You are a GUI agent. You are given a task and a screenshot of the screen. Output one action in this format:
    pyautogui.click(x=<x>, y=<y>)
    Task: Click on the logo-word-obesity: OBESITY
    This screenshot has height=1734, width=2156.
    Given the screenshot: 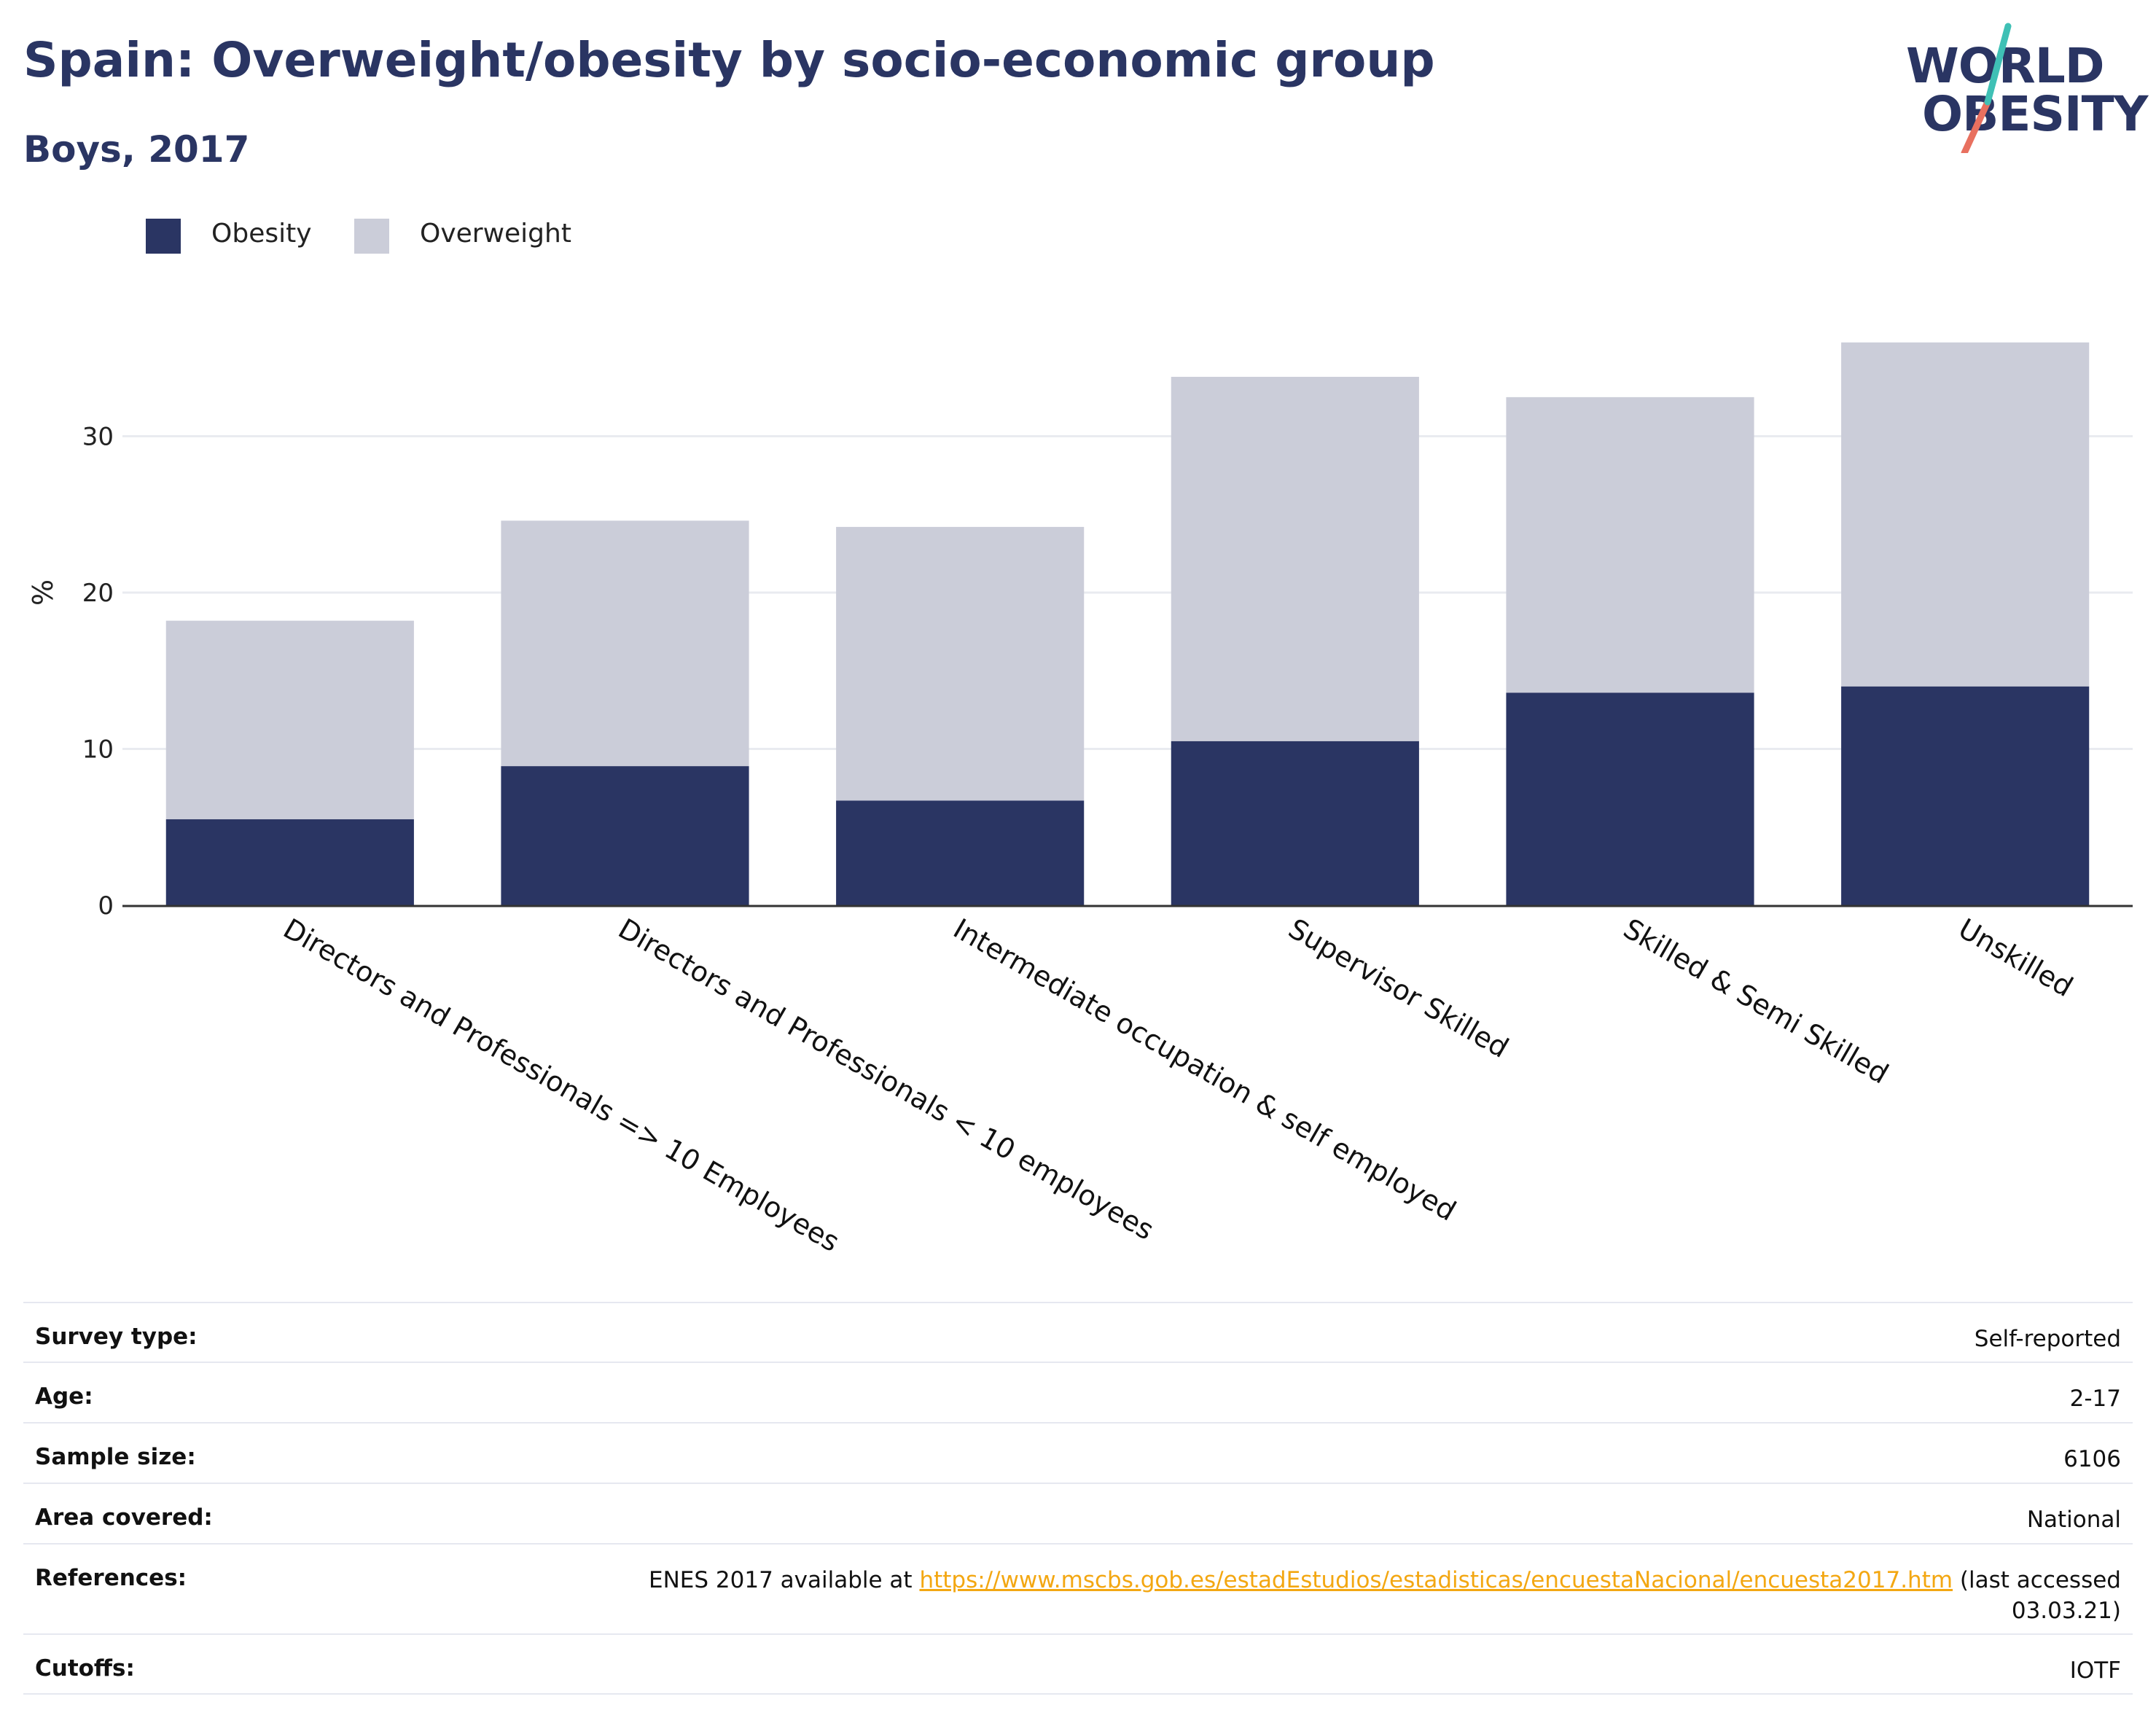 What is the action you would take?
    pyautogui.click(x=2035, y=114)
    